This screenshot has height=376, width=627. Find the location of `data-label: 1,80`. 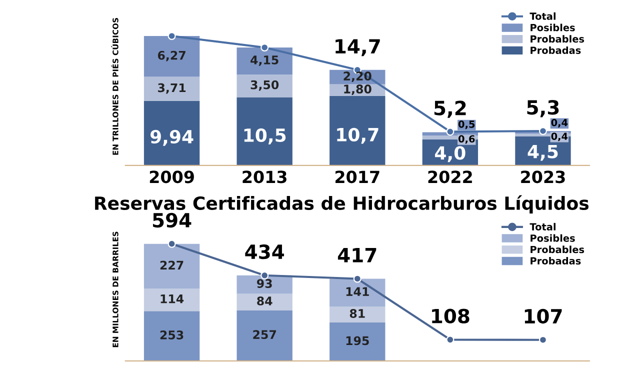

data-label: 1,80 is located at coordinates (358, 89).